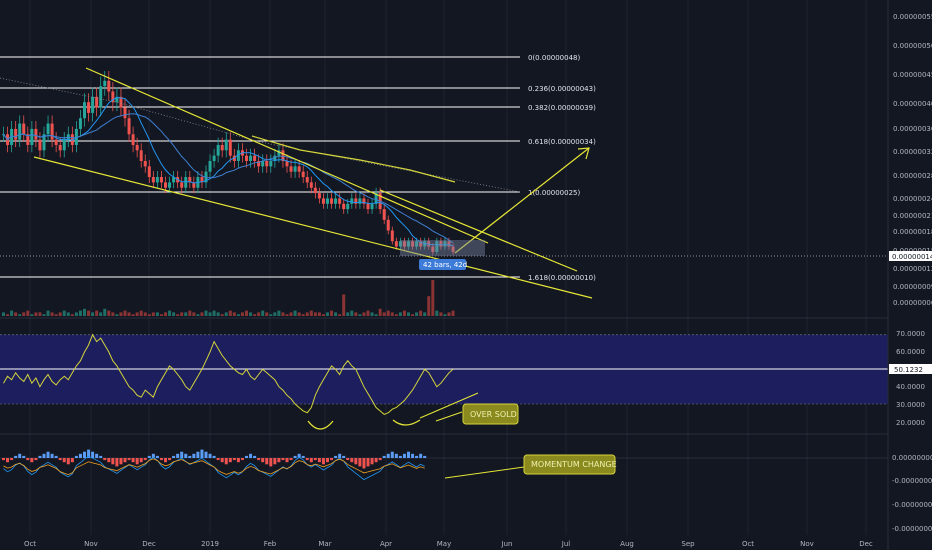 The width and height of the screenshot is (932, 550). I want to click on price-tick-label: 0.00000032, so click(912, 152).